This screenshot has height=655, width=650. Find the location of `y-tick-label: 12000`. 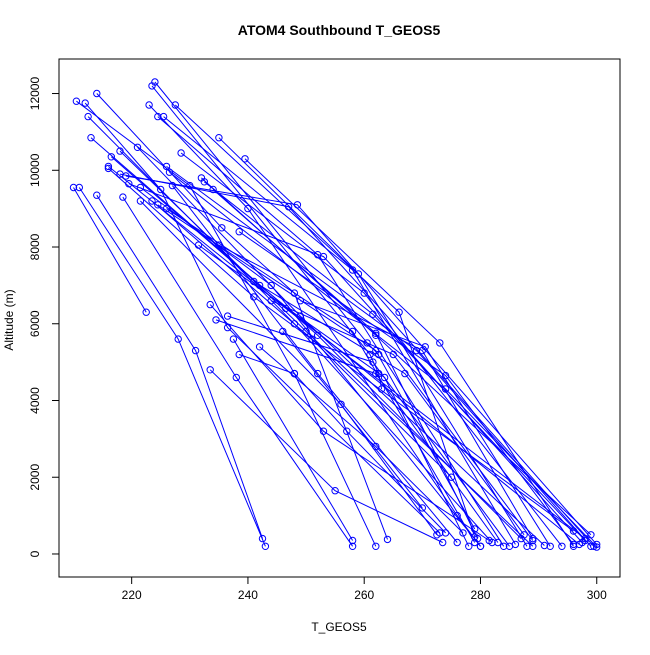

y-tick-label: 12000 is located at coordinates (35, 94).